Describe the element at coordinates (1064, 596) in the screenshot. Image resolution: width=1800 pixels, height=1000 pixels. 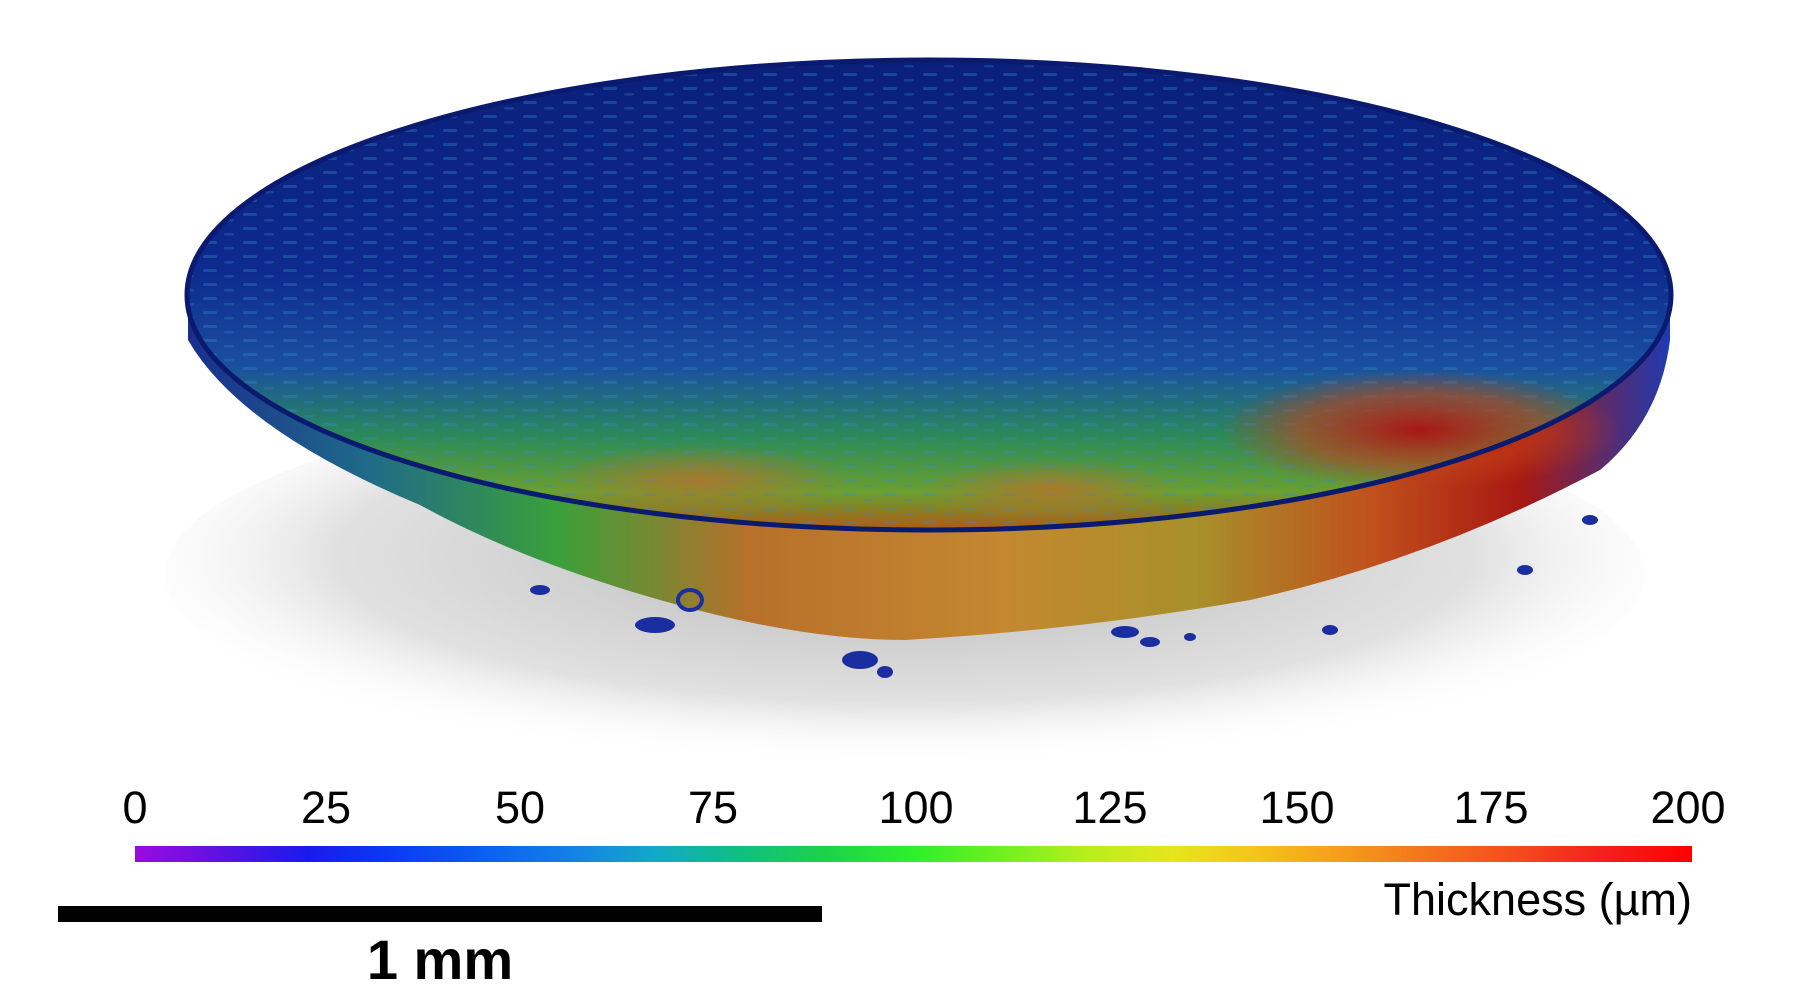
I see `rim-fragments` at that location.